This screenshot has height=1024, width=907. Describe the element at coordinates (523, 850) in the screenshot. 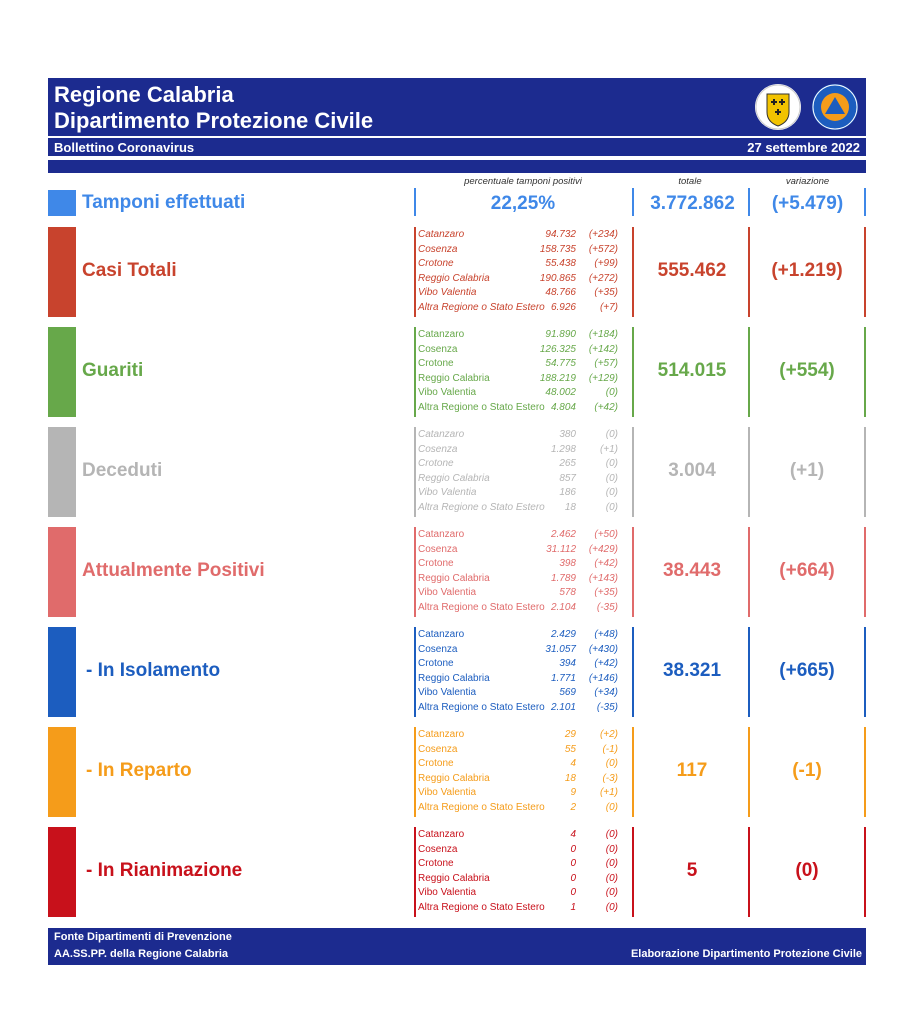

I see `province-row: Cosenza 0 (0)` at that location.